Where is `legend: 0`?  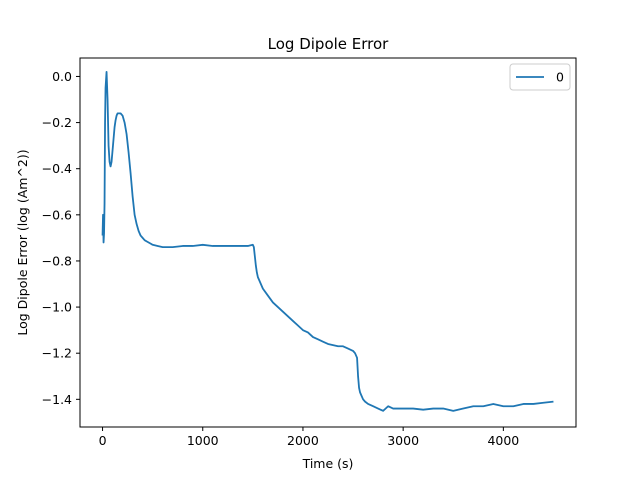
legend: 0 is located at coordinates (540, 77).